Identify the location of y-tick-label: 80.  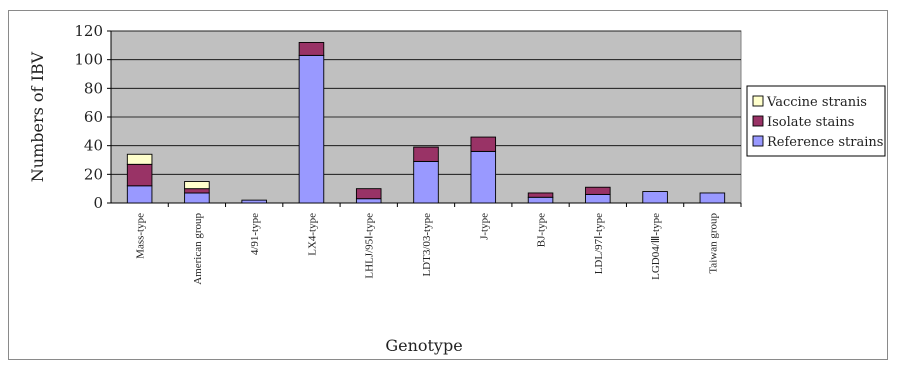
(93, 88).